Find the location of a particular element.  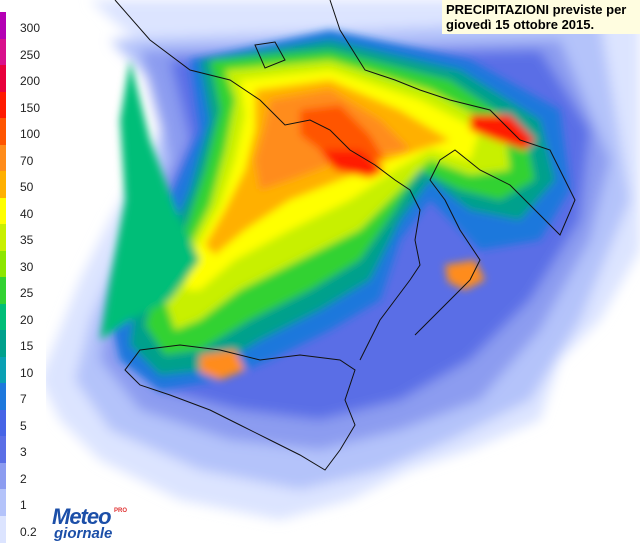

legend-color-bar is located at coordinates (3, 278).